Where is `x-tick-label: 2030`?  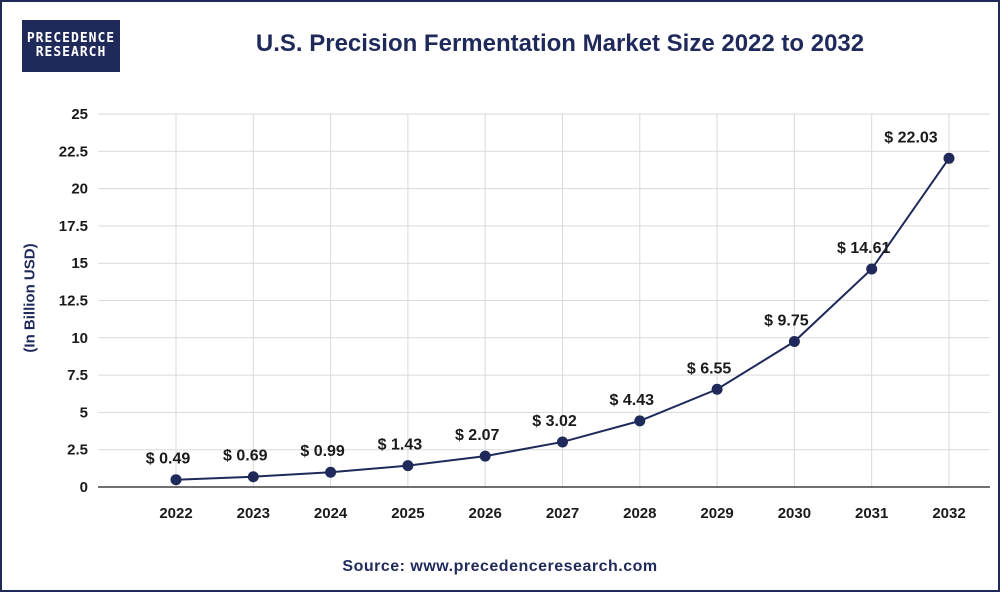
x-tick-label: 2030 is located at coordinates (794, 513).